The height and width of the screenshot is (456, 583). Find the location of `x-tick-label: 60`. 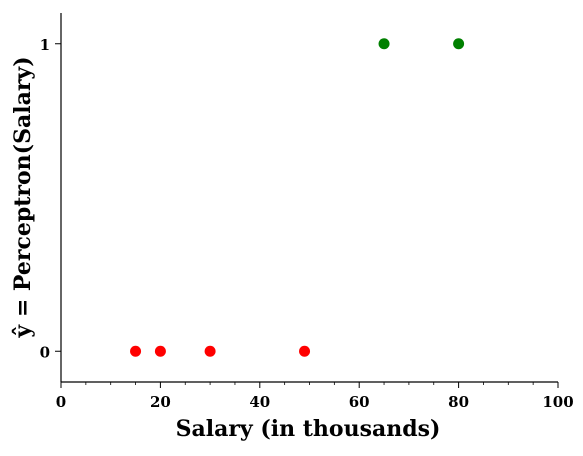

x-tick-label: 60 is located at coordinates (359, 402).